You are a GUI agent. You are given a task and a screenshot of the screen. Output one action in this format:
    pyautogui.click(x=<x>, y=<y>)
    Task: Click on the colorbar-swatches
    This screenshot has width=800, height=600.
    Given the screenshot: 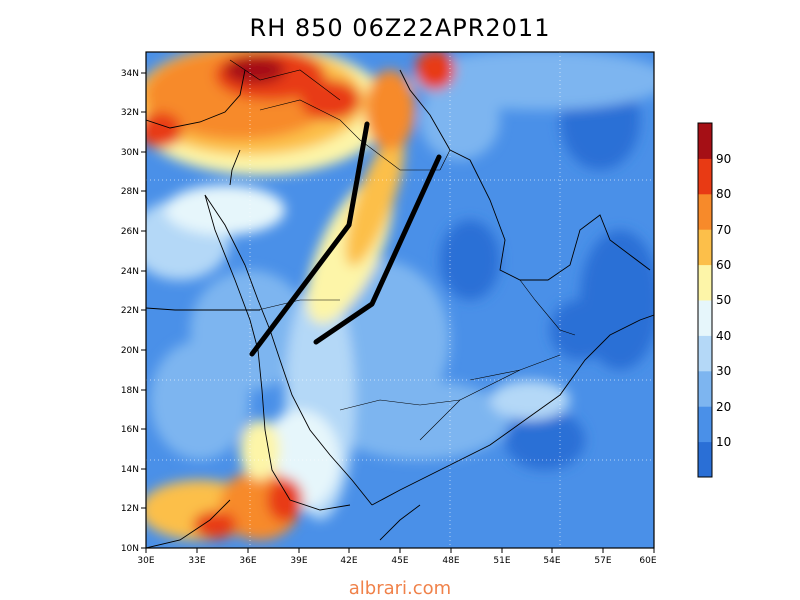 What is the action you would take?
    pyautogui.click(x=705, y=300)
    